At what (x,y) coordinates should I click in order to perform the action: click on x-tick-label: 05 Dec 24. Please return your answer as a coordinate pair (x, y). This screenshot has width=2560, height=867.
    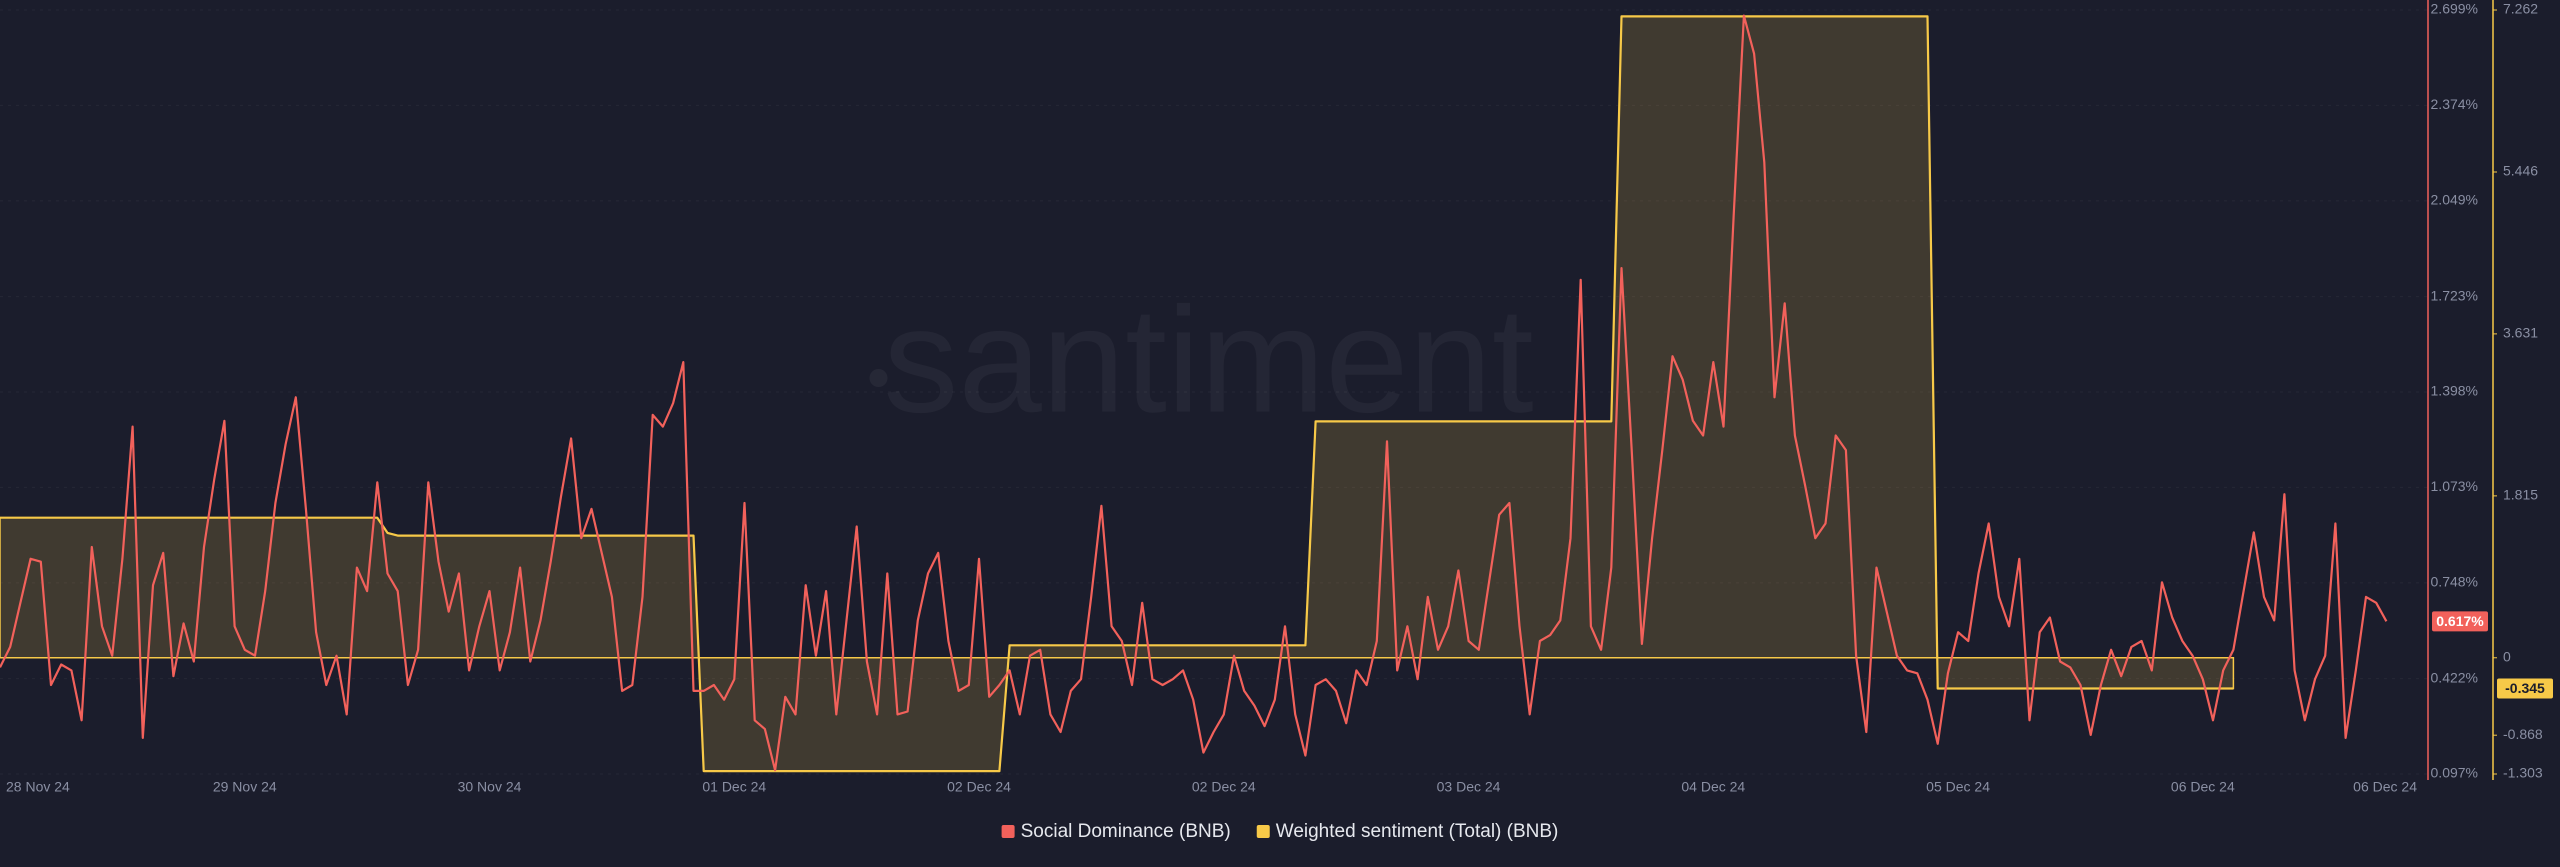
    Looking at the image, I should click on (1958, 787).